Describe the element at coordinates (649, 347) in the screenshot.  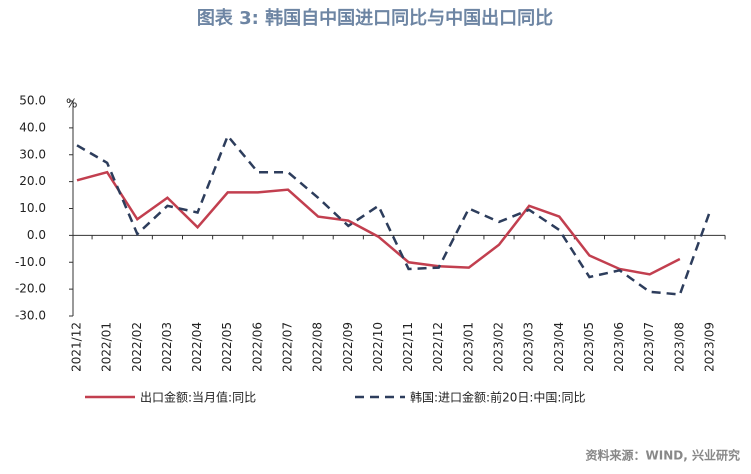
I see `x-tick-label: 2023/07` at that location.